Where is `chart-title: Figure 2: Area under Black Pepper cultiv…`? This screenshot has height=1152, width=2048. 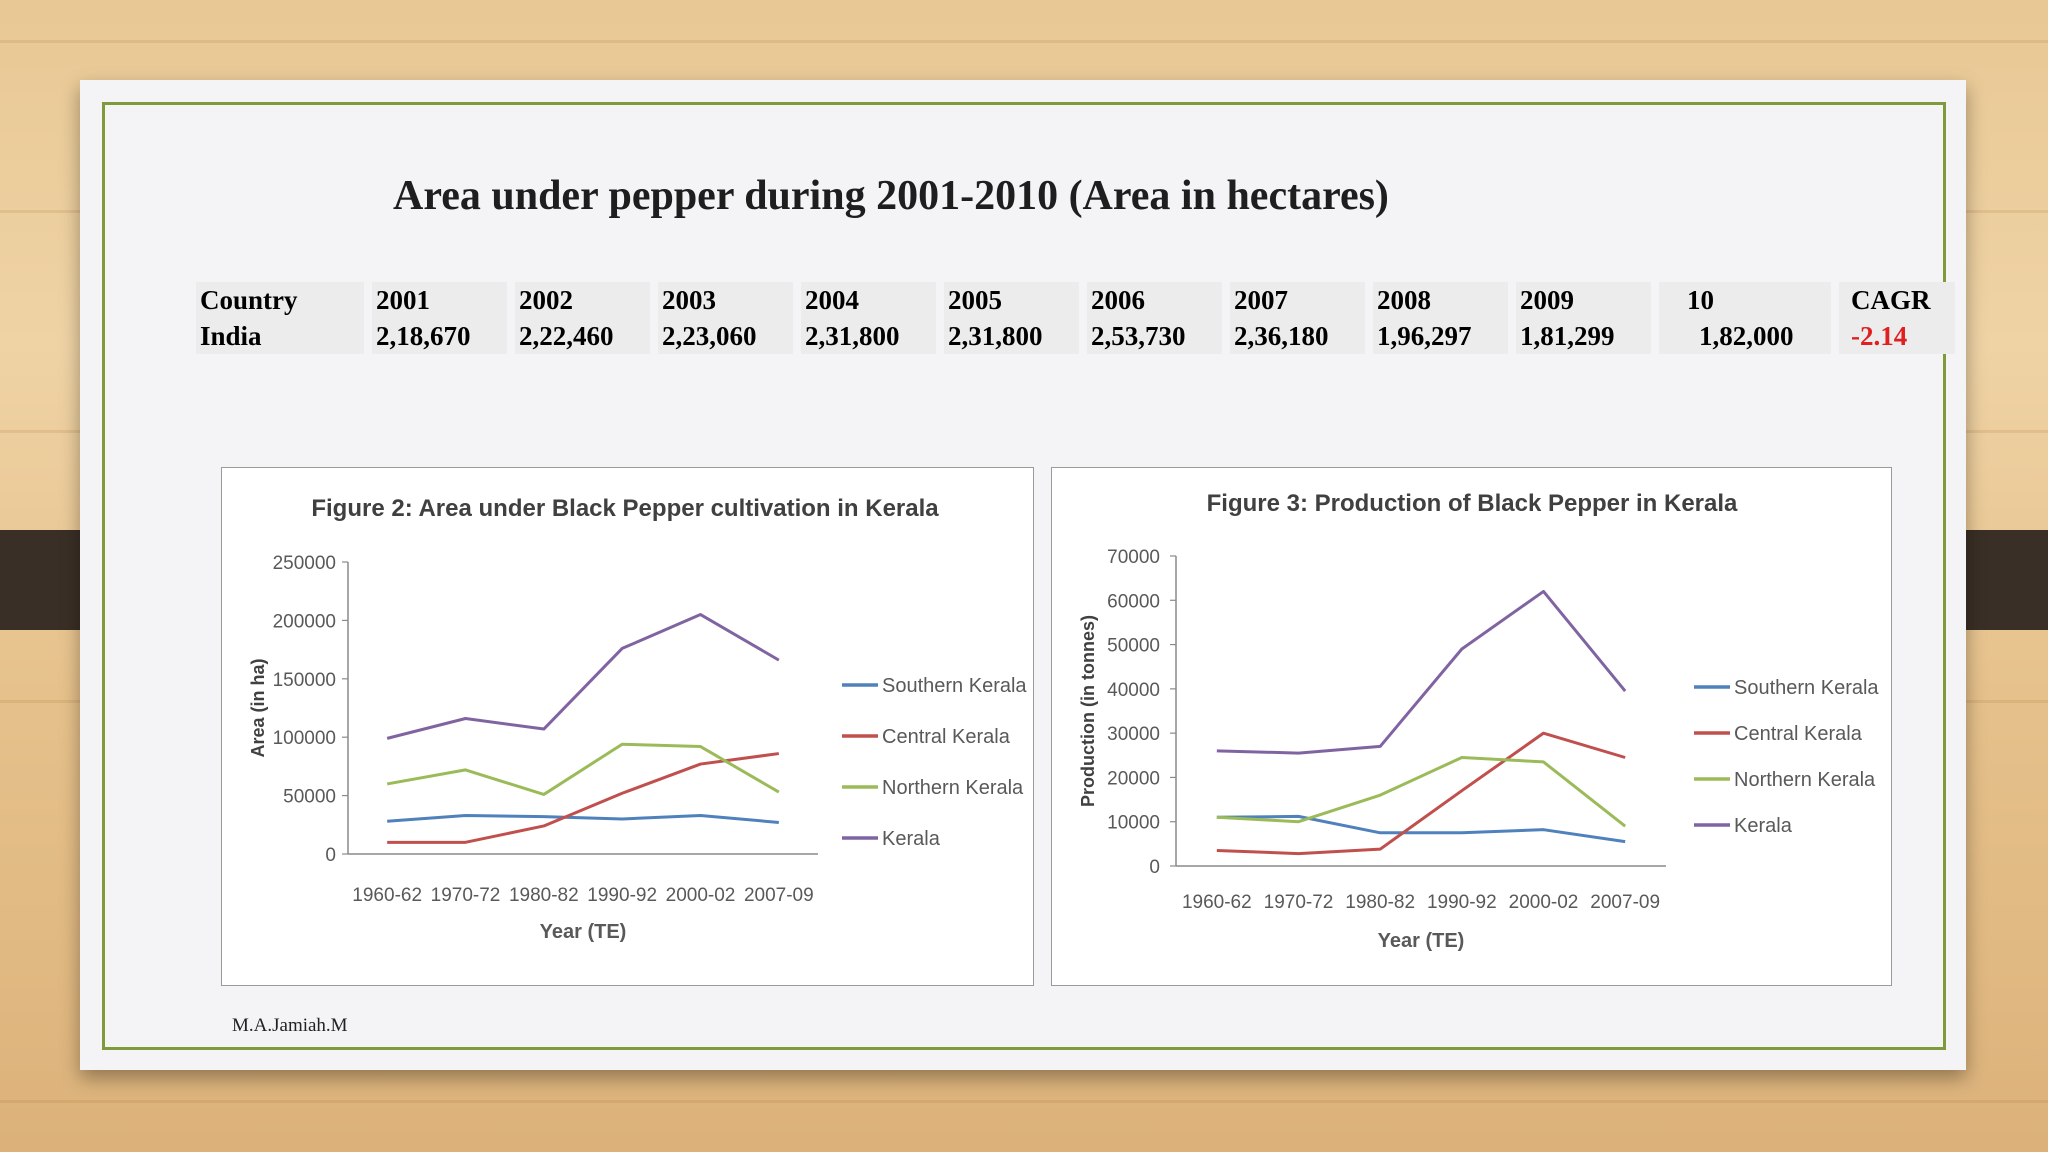
chart-title: Figure 2: Area under Black Pepper cultiv… is located at coordinates (625, 508).